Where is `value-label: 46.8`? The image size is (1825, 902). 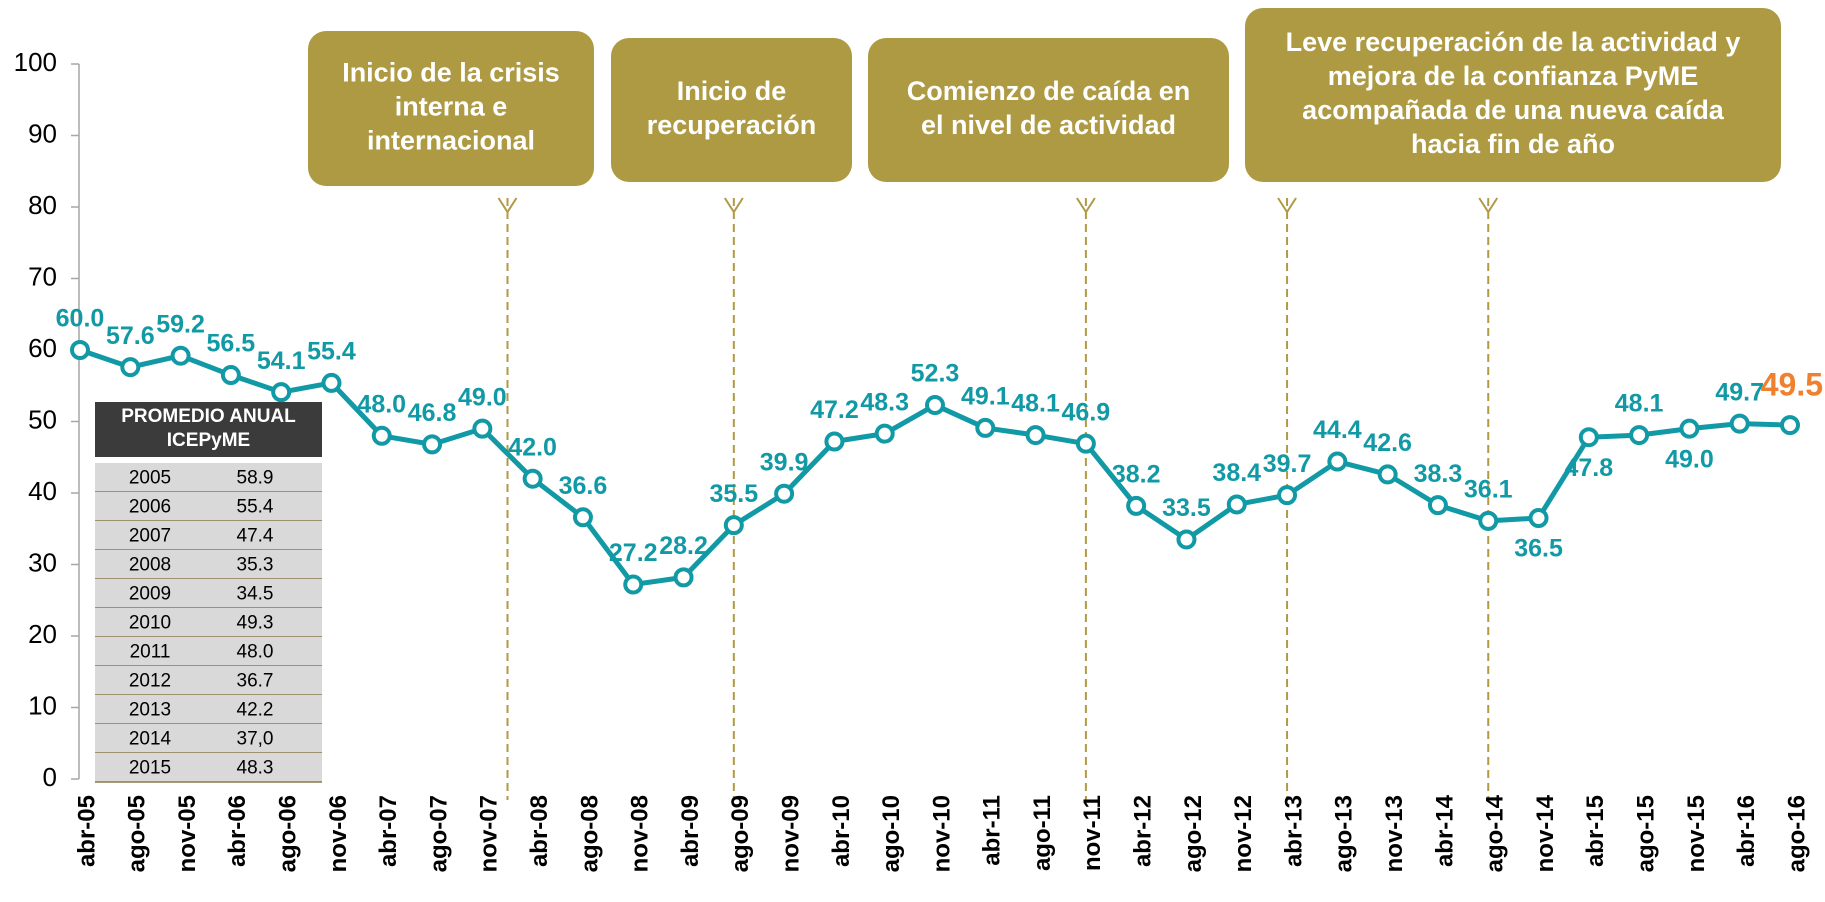 value-label: 46.8 is located at coordinates (432, 413).